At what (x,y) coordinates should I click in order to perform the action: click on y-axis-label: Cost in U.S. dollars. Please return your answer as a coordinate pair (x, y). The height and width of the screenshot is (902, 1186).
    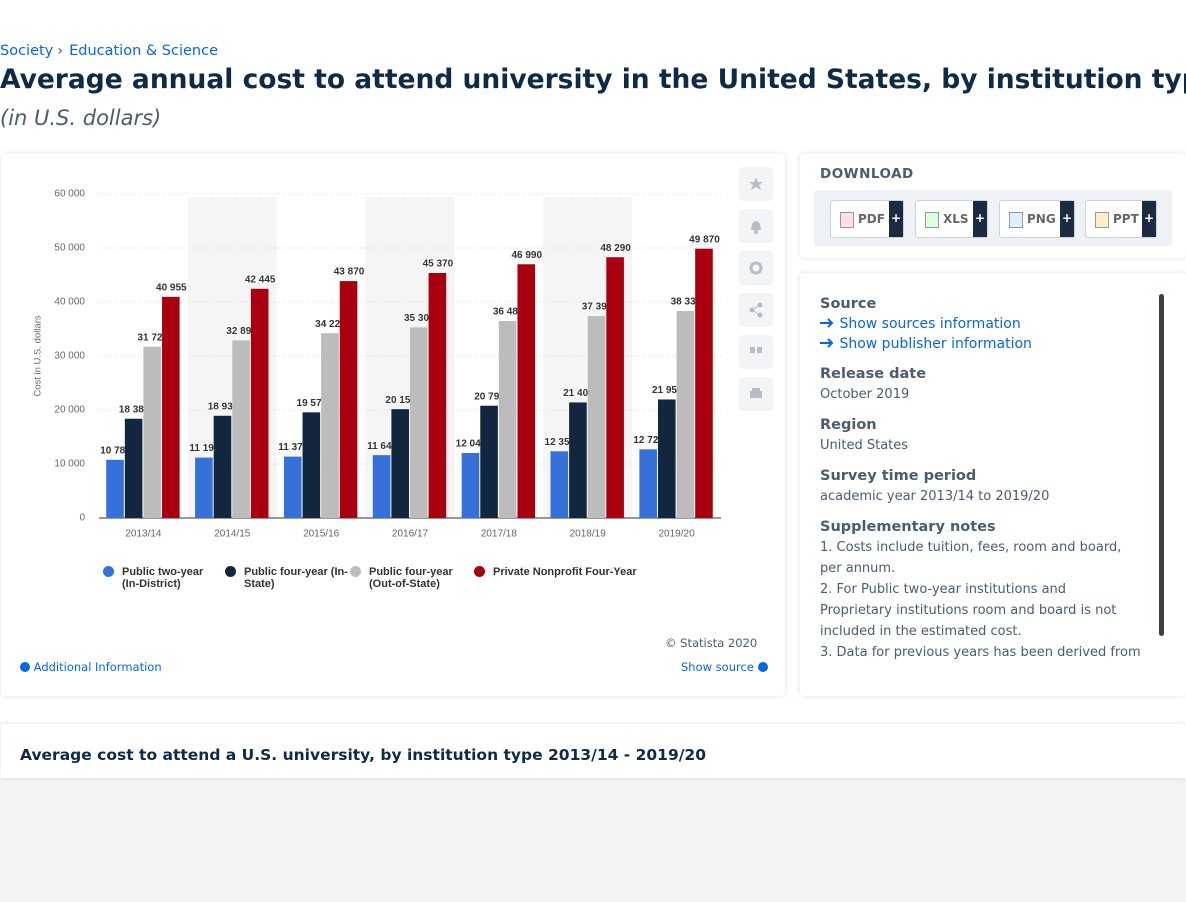
    Looking at the image, I should click on (38, 356).